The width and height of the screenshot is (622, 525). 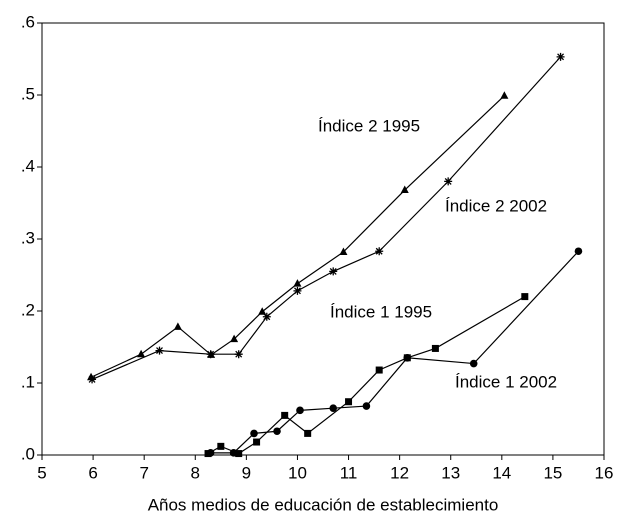 I want to click on x-tick-label: 10, so click(x=297, y=472).